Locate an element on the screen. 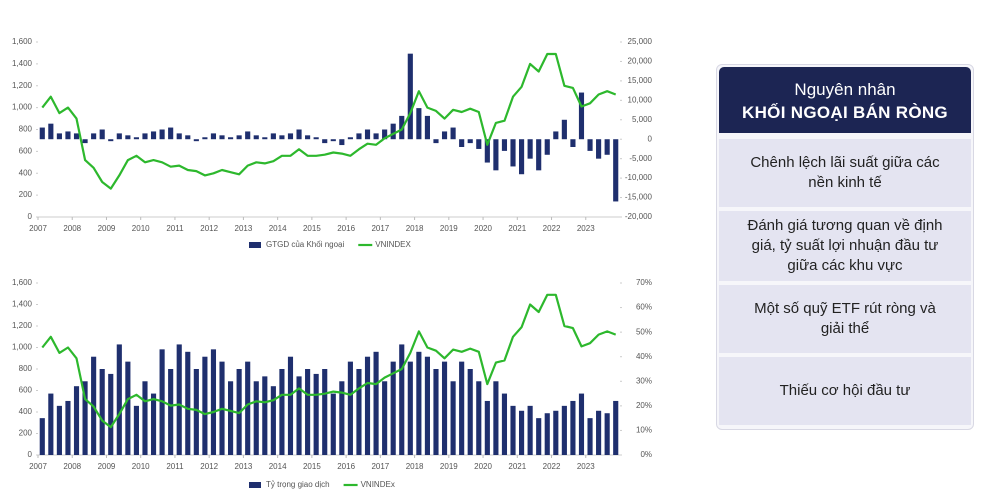 The width and height of the screenshot is (1000, 492). panel-item: Chênh lệch lãi suất giữa các nền kinh tế is located at coordinates (845, 173).